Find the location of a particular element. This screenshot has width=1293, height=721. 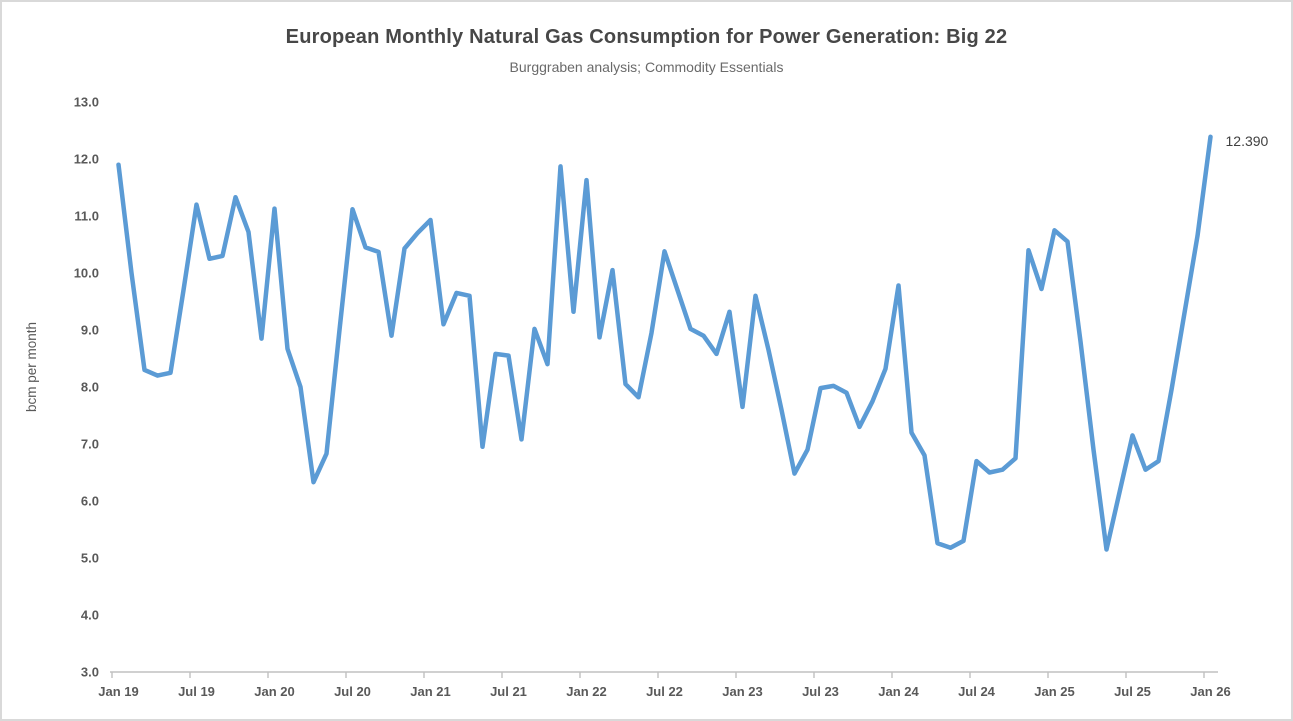

x-tick-label: Jul 24 is located at coordinates (977, 691).